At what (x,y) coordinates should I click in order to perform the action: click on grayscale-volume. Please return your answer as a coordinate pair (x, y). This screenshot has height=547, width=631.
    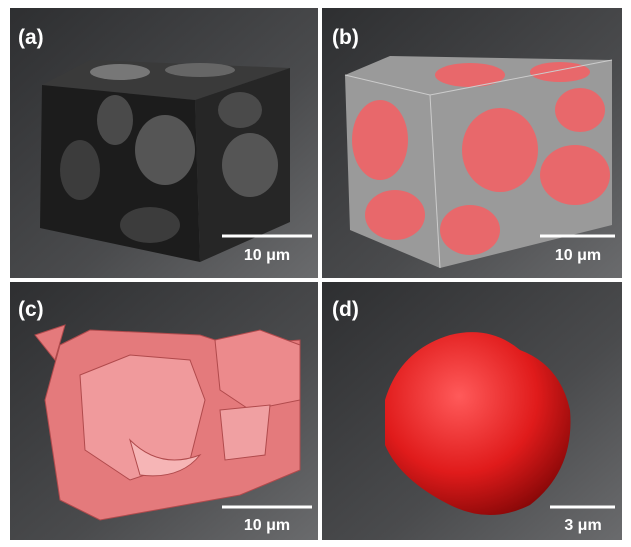
    Looking at the image, I should click on (165, 161).